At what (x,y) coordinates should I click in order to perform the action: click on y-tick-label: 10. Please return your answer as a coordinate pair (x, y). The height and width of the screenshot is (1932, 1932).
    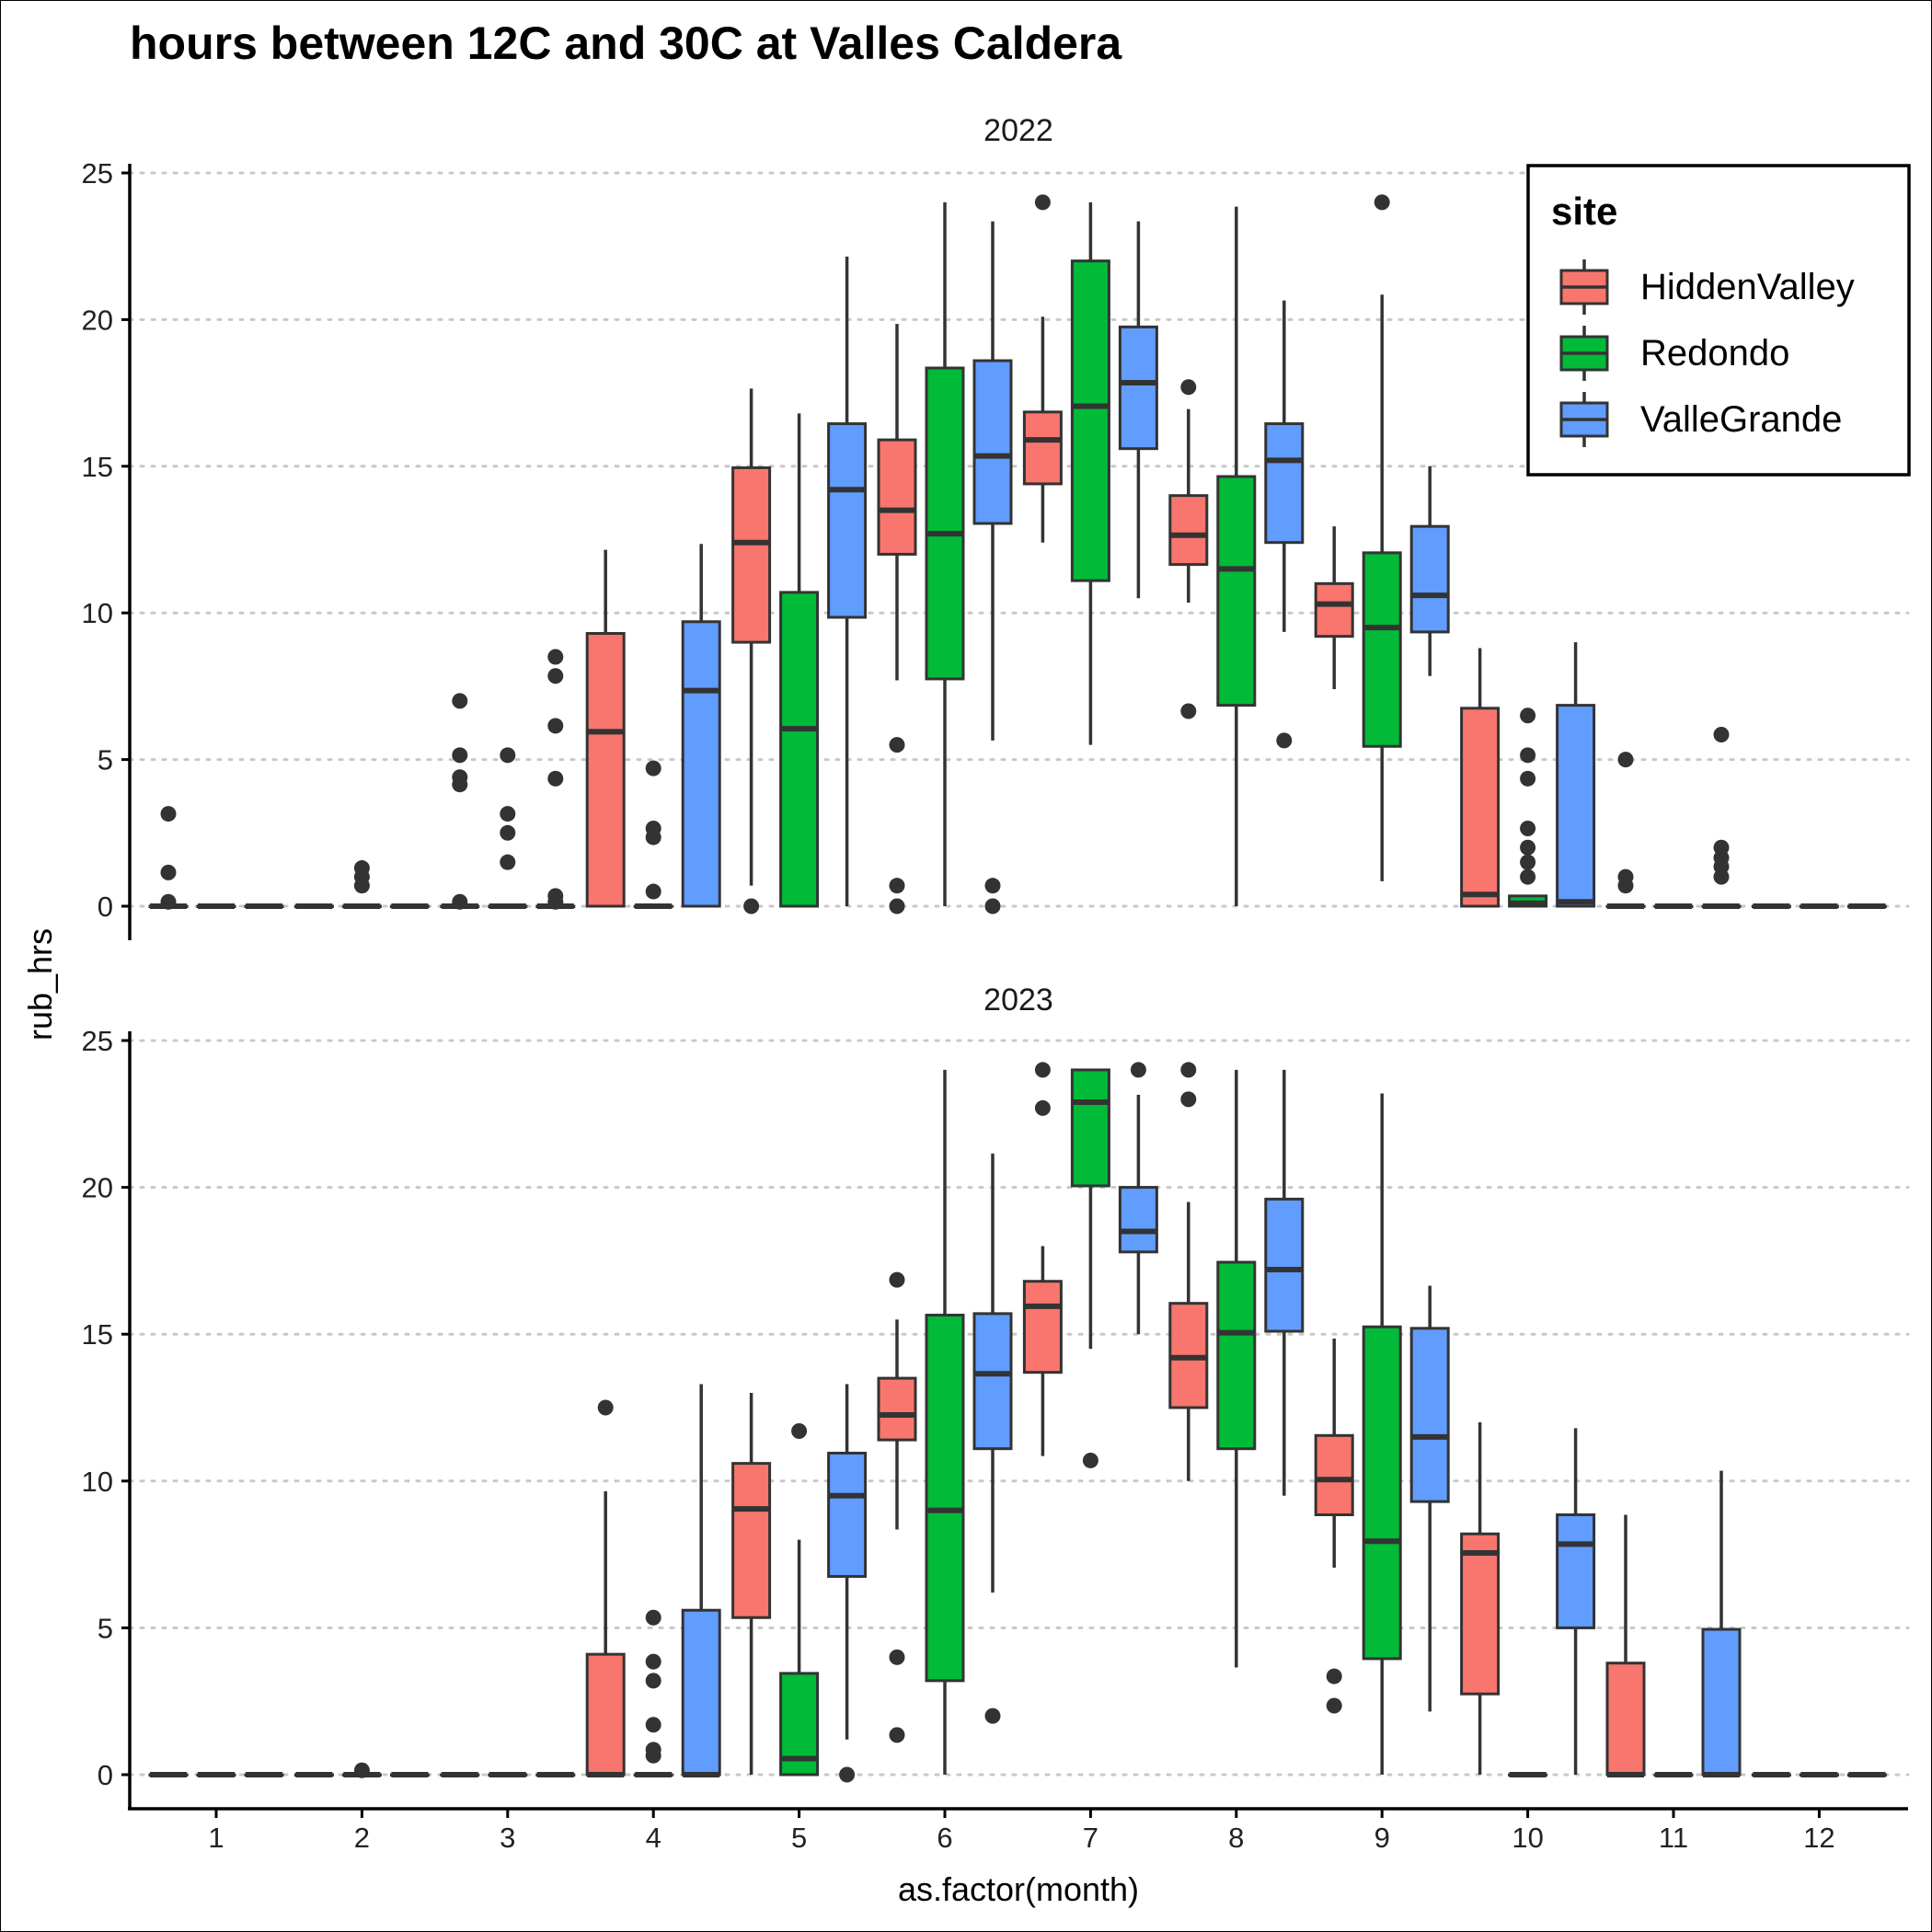
    Looking at the image, I should click on (97, 613).